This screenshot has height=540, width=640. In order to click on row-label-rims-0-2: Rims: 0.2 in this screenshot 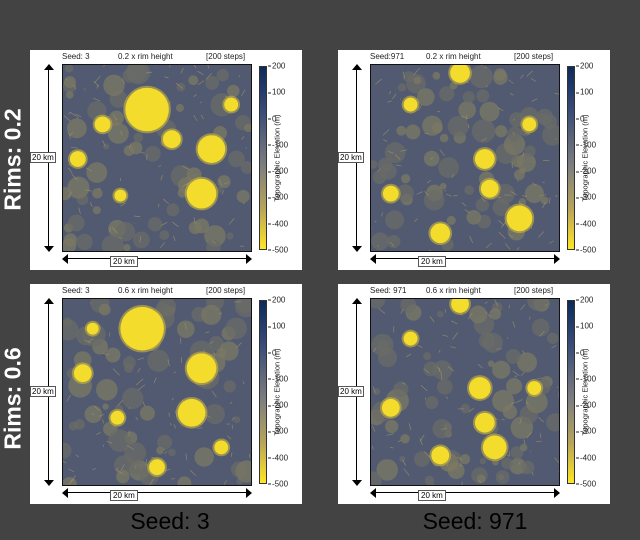, I will do `click(13, 159)`.